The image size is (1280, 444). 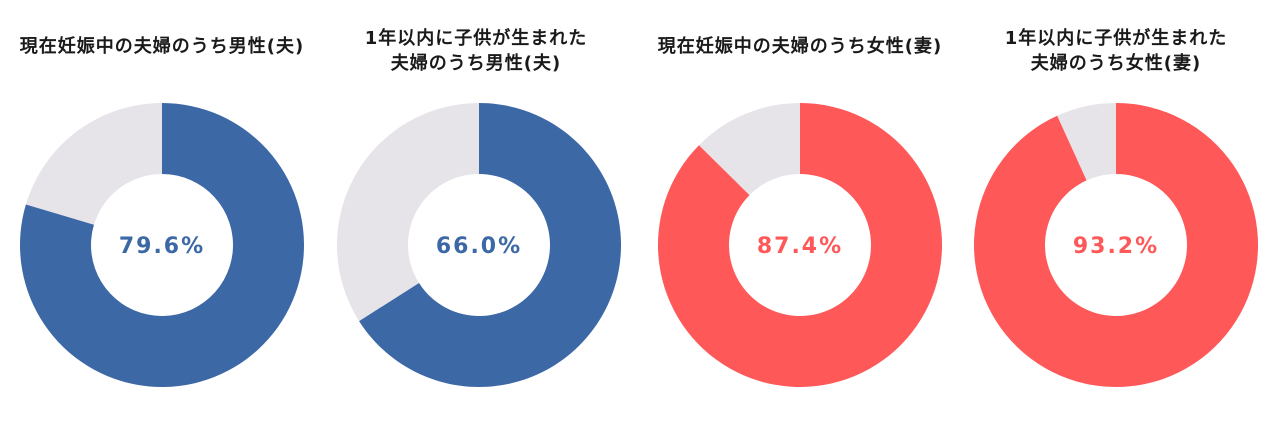 I want to click on donut-center-label-1: 79.6%, so click(x=162, y=246).